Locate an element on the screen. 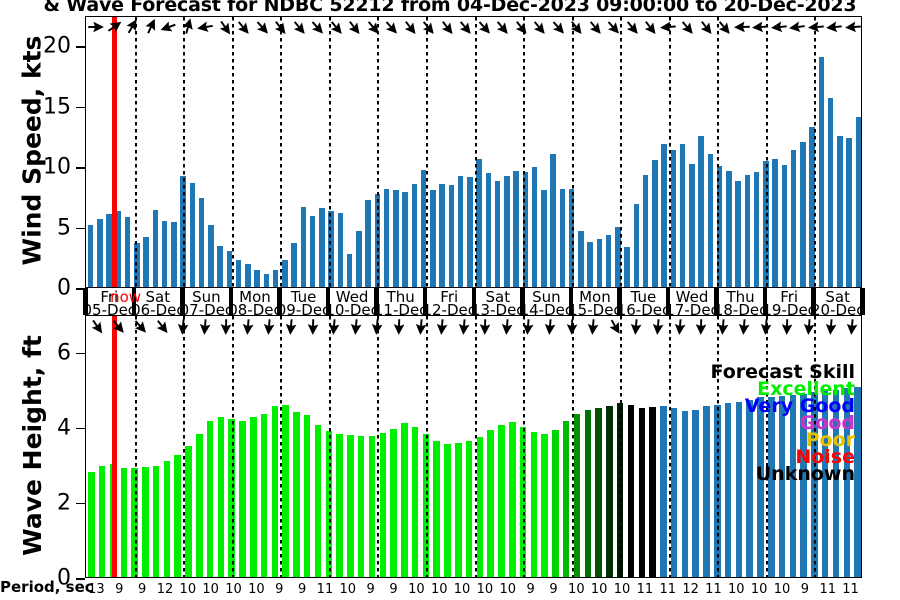 This screenshot has width=900, height=600. legend-item-noise: Noise is located at coordinates (825, 457).